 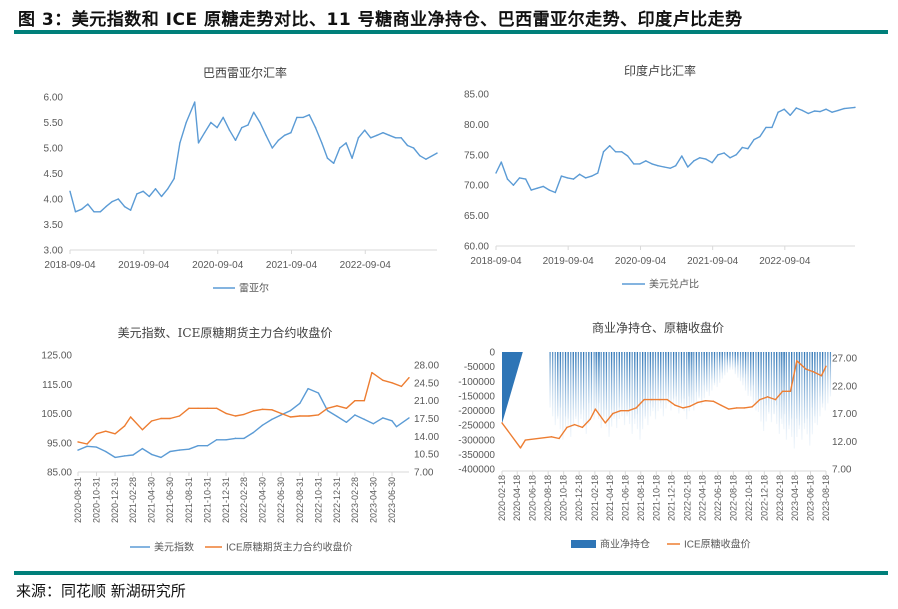 I want to click on x-tick-label: 2021-06-18, so click(x=625, y=498).